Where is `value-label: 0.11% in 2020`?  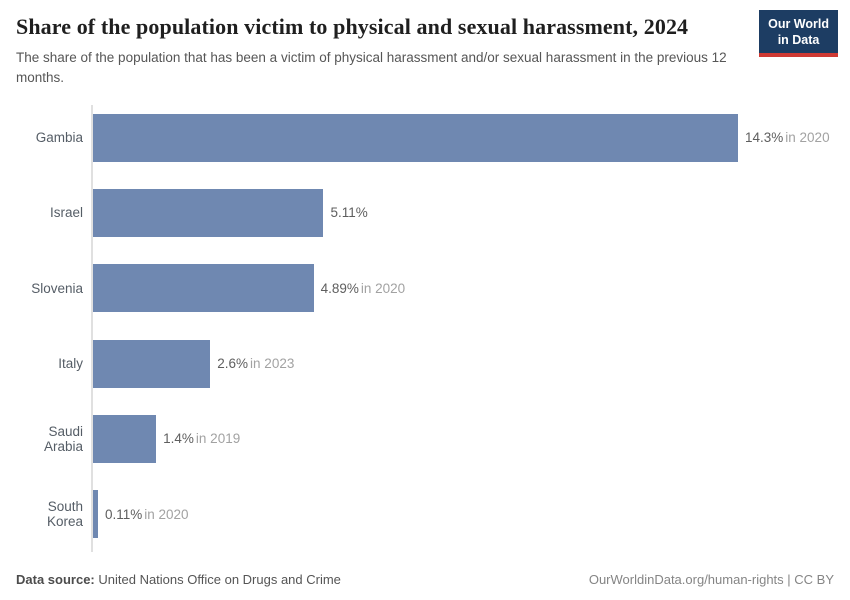 value-label: 0.11% in 2020 is located at coordinates (147, 514).